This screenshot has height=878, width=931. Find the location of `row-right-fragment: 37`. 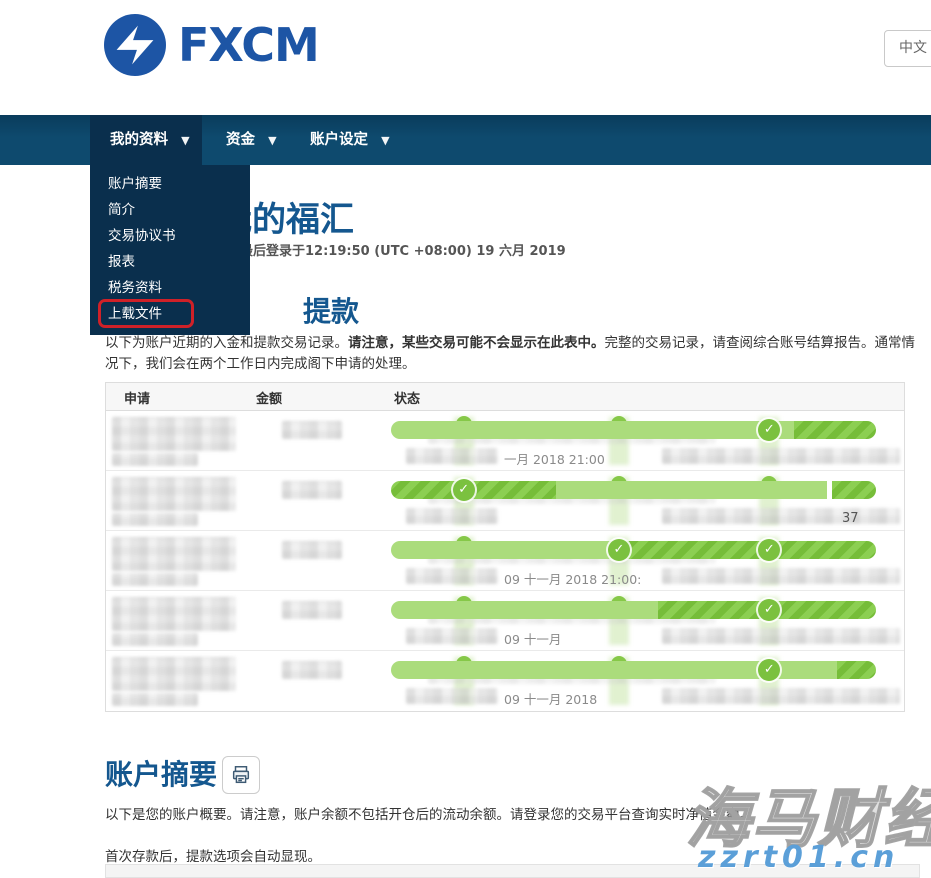

row-right-fragment: 37 is located at coordinates (850, 518).